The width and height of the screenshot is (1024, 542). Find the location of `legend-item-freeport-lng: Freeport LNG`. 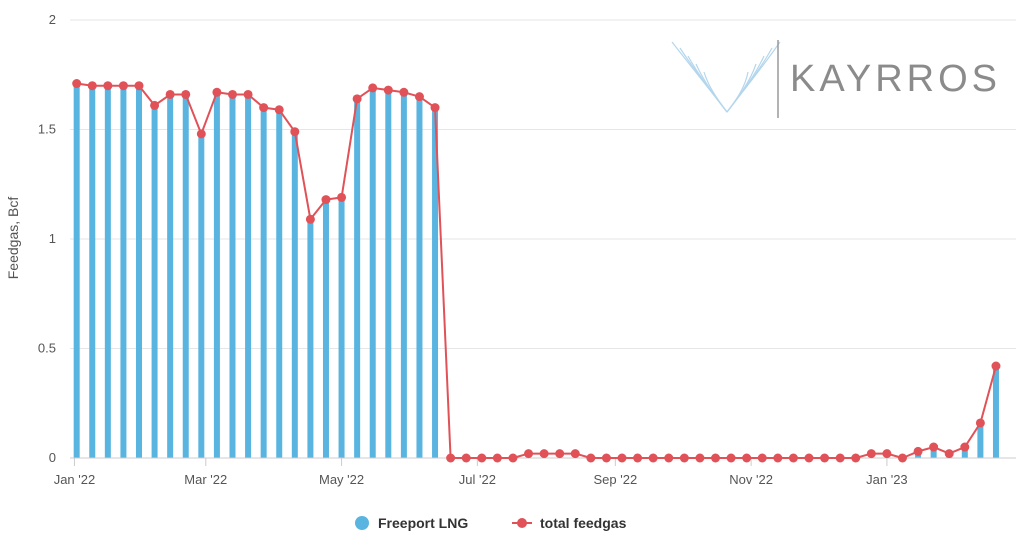

legend-item-freeport-lng: Freeport LNG is located at coordinates (411, 523).